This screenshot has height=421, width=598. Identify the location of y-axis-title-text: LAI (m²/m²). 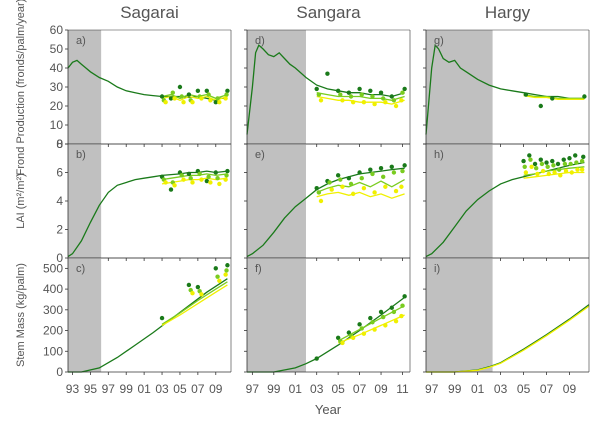
(21, 201).